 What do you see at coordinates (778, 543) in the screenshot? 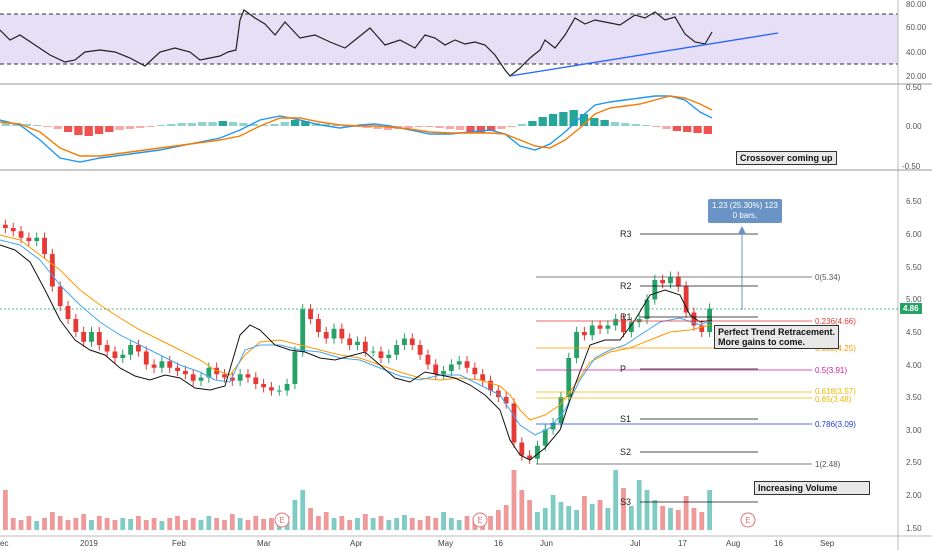
I see `date-tick: 16` at bounding box center [778, 543].